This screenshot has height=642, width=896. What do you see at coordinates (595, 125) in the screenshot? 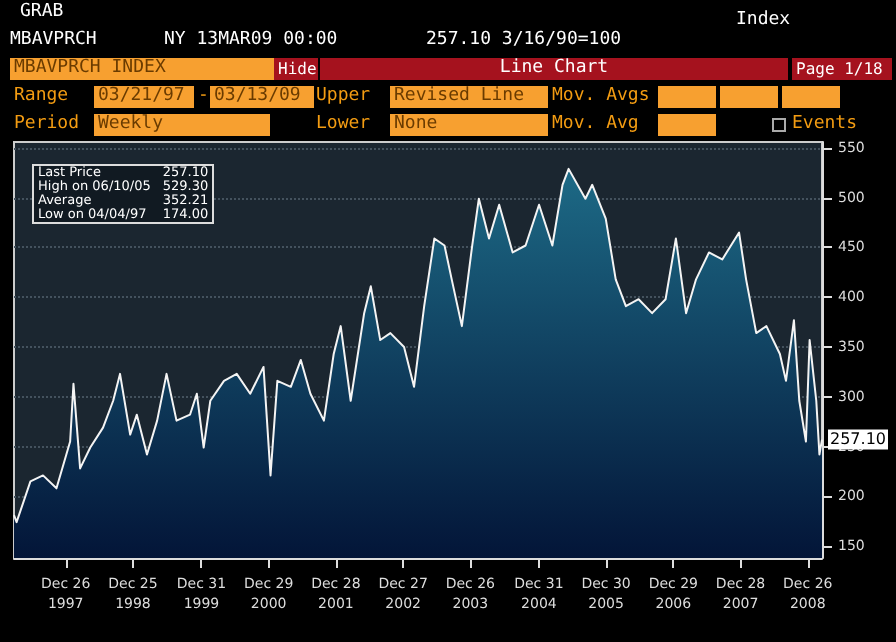
I see `text: Mov. Avg` at bounding box center [595, 125].